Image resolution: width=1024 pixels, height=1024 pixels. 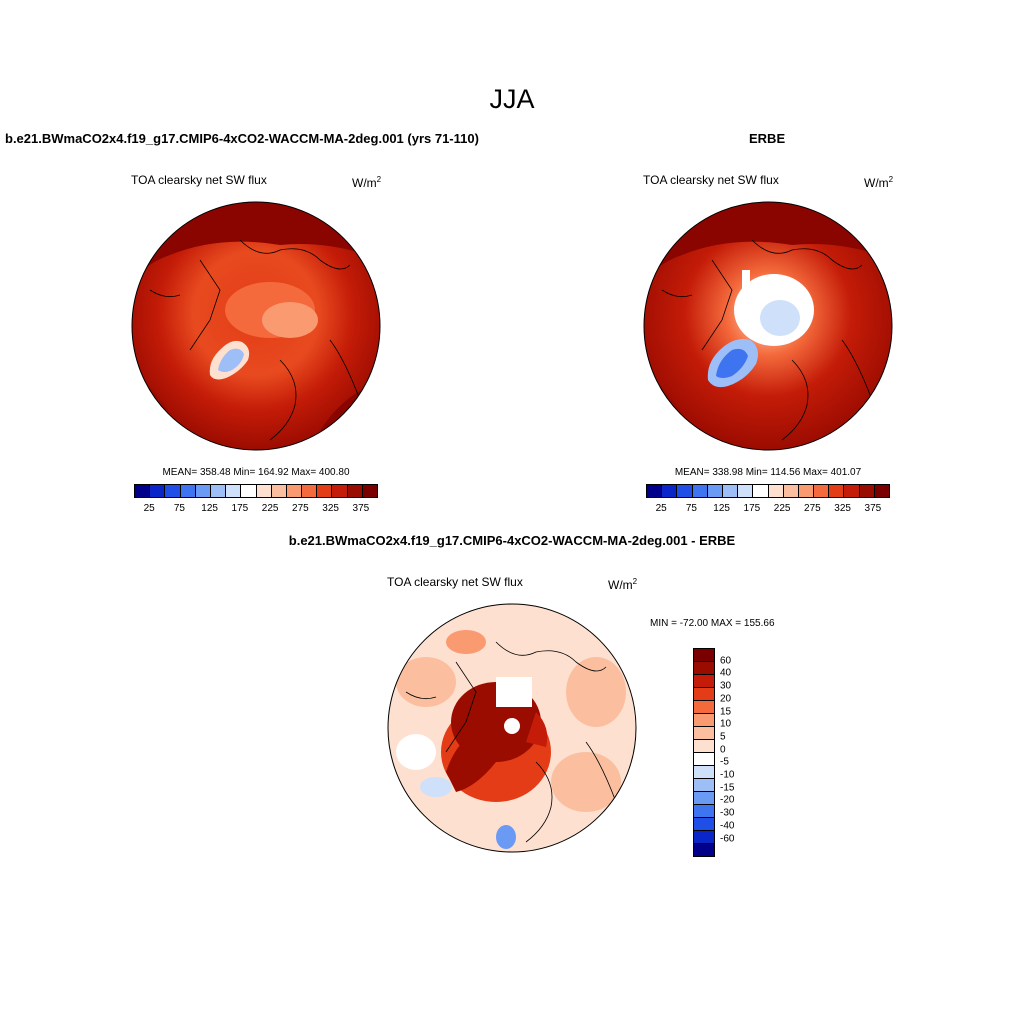 I want to click on colorbar-tick-label: -10, so click(x=727, y=775).